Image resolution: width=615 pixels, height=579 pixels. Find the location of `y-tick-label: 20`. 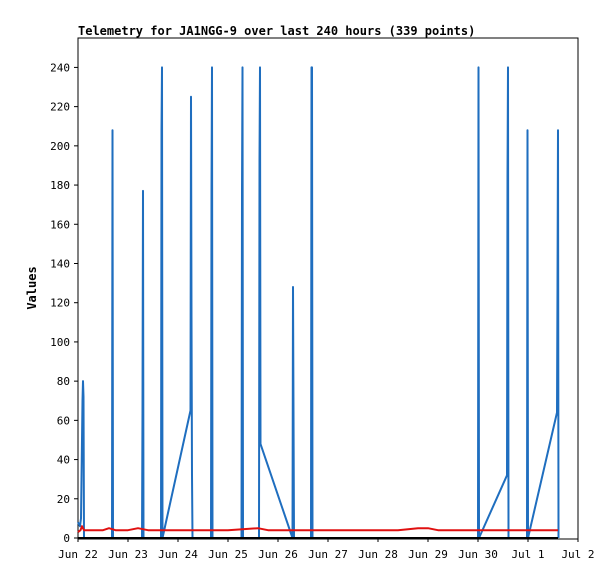

y-tick-label: 20 is located at coordinates (63, 499).